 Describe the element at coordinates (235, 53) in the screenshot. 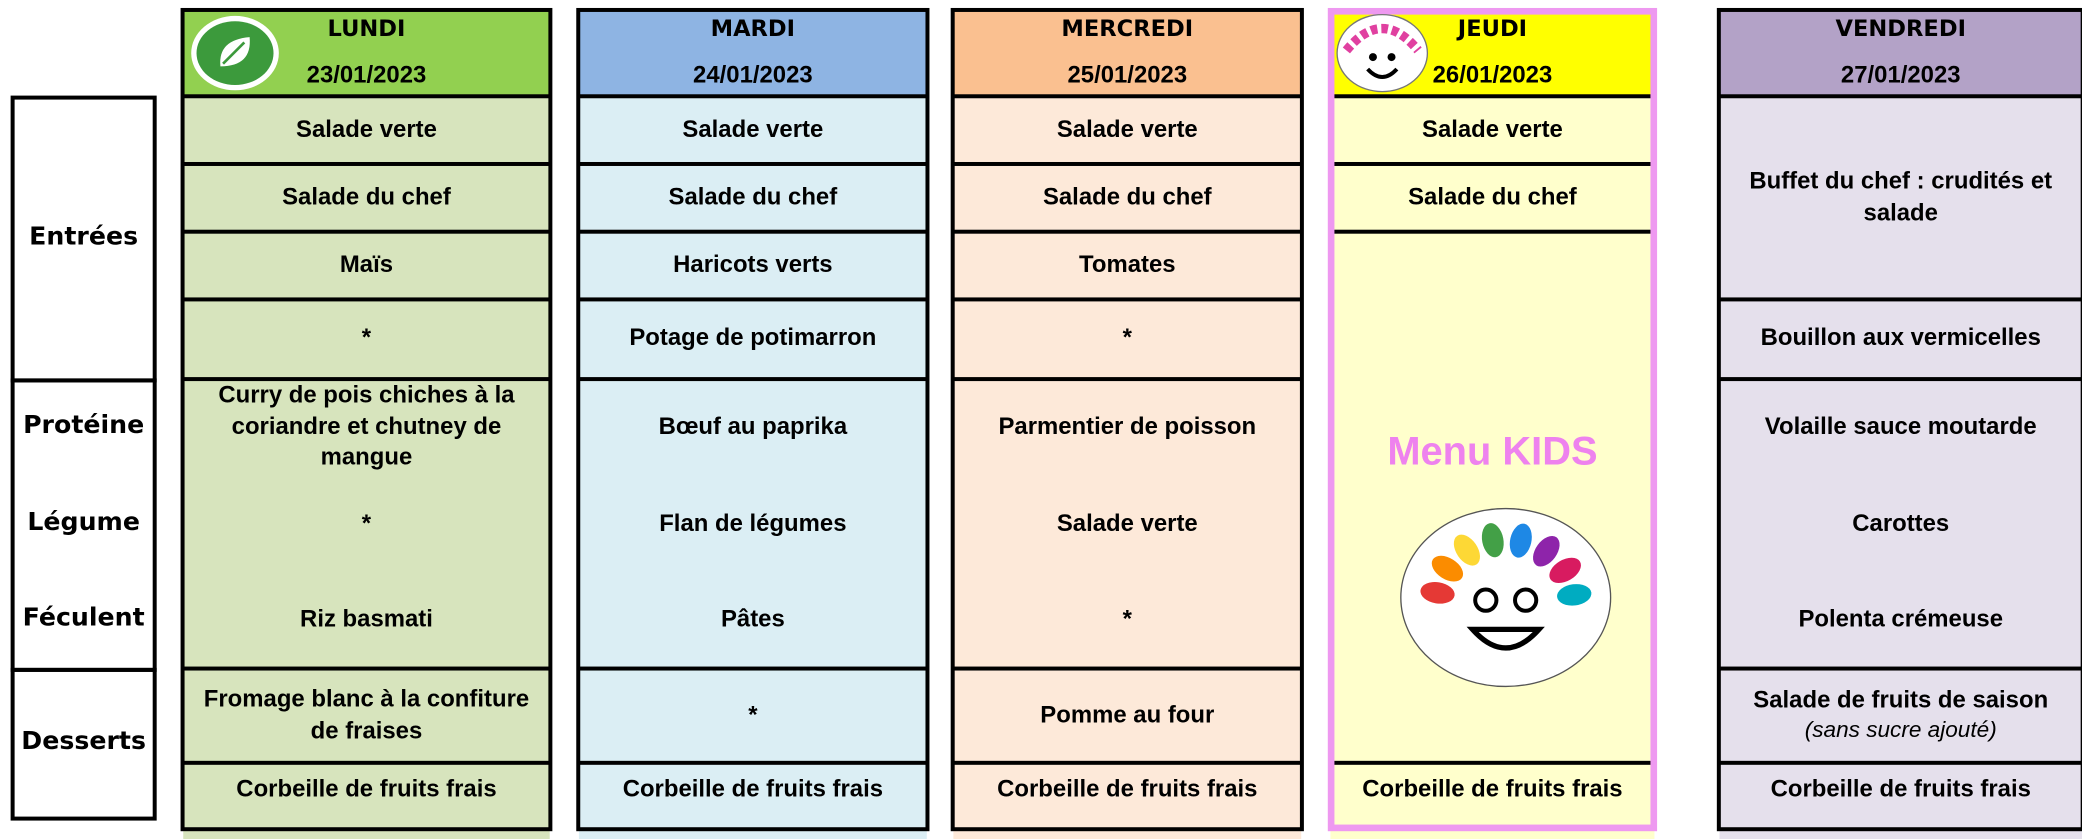

I see `leaf-icon` at that location.